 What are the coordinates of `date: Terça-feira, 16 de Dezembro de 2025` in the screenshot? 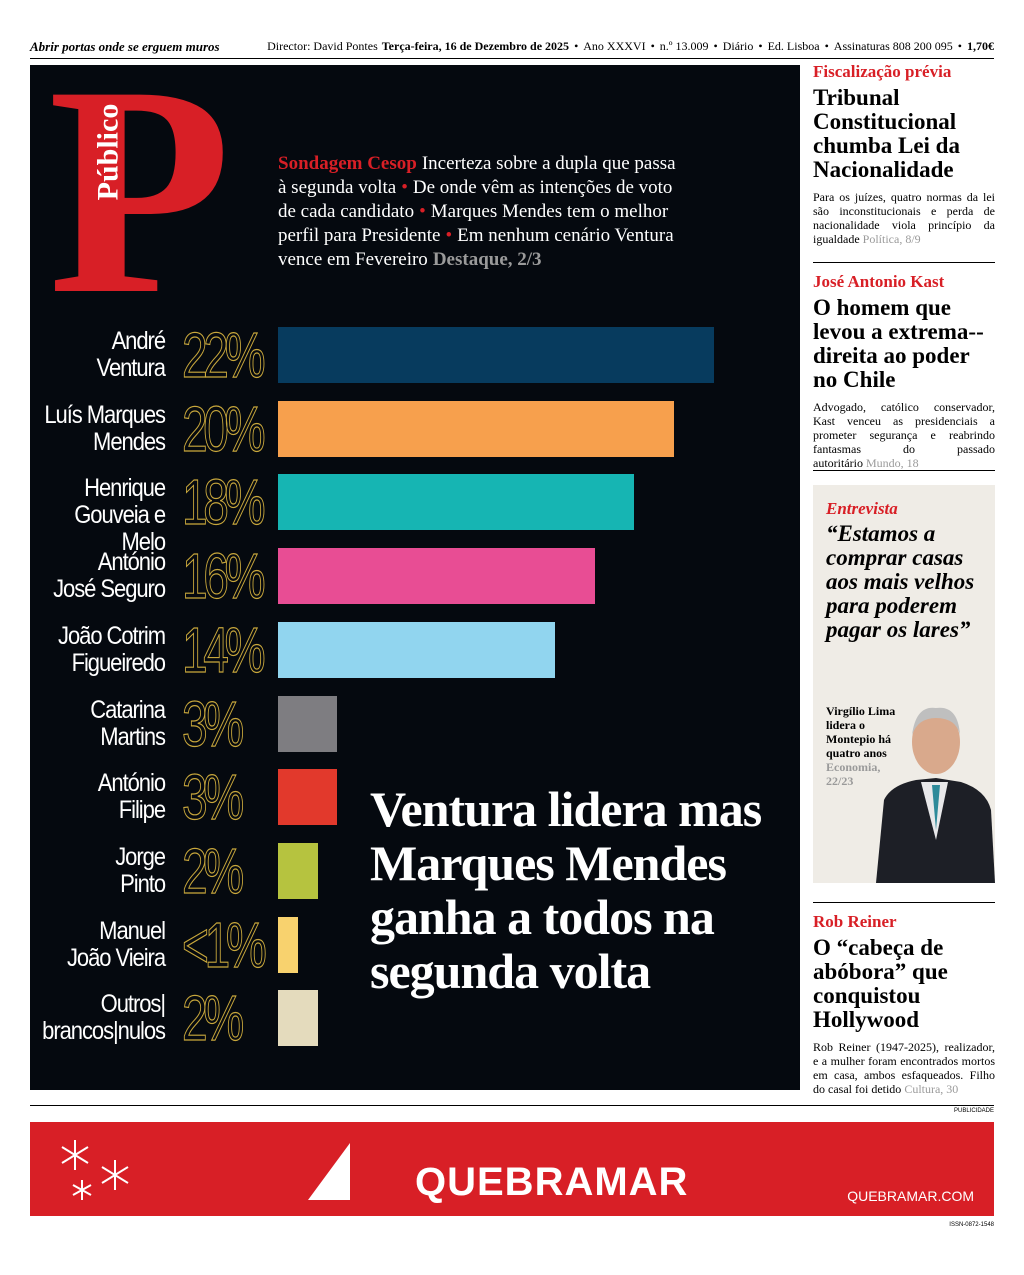 It's located at (475, 46).